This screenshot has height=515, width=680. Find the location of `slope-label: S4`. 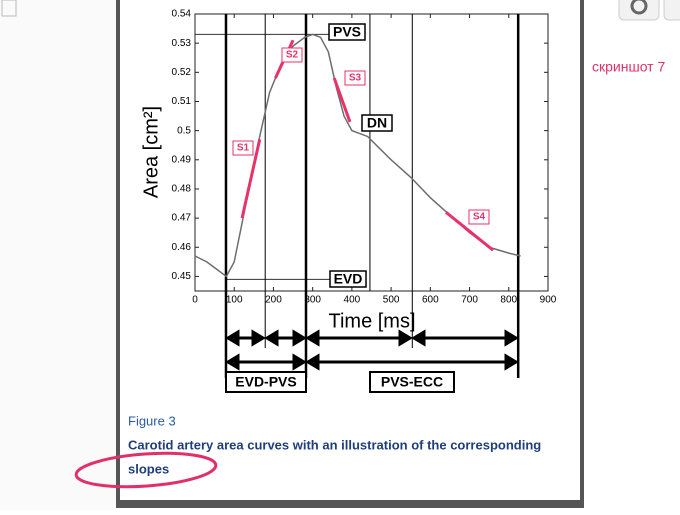

slope-label: S4 is located at coordinates (479, 217).